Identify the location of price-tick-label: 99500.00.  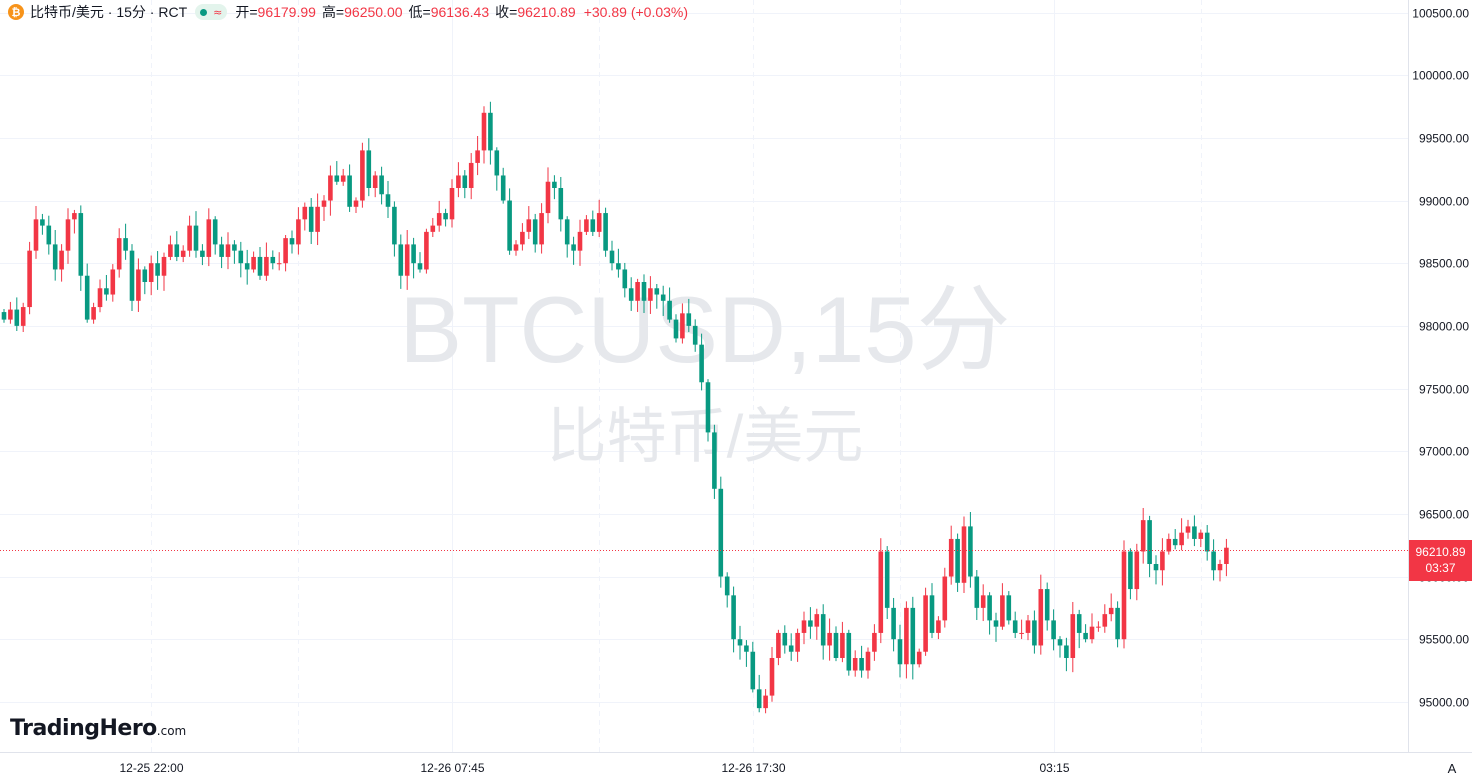
(1444, 139).